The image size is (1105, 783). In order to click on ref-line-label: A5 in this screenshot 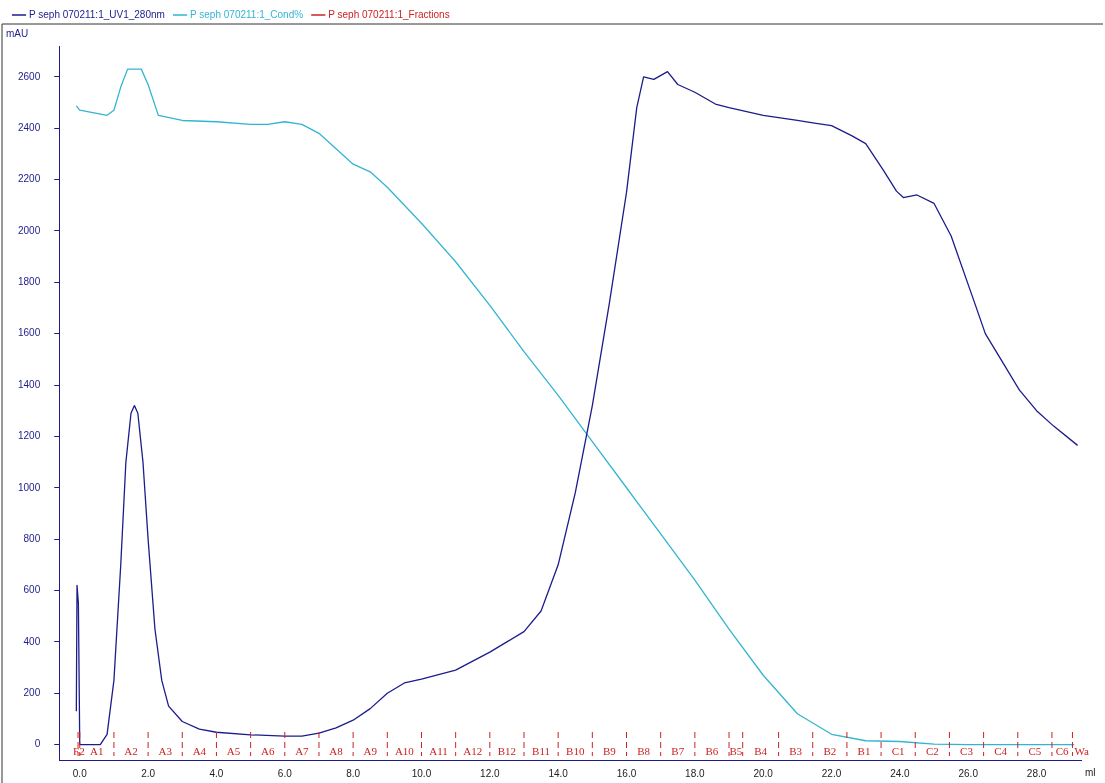, I will do `click(233, 750)`.